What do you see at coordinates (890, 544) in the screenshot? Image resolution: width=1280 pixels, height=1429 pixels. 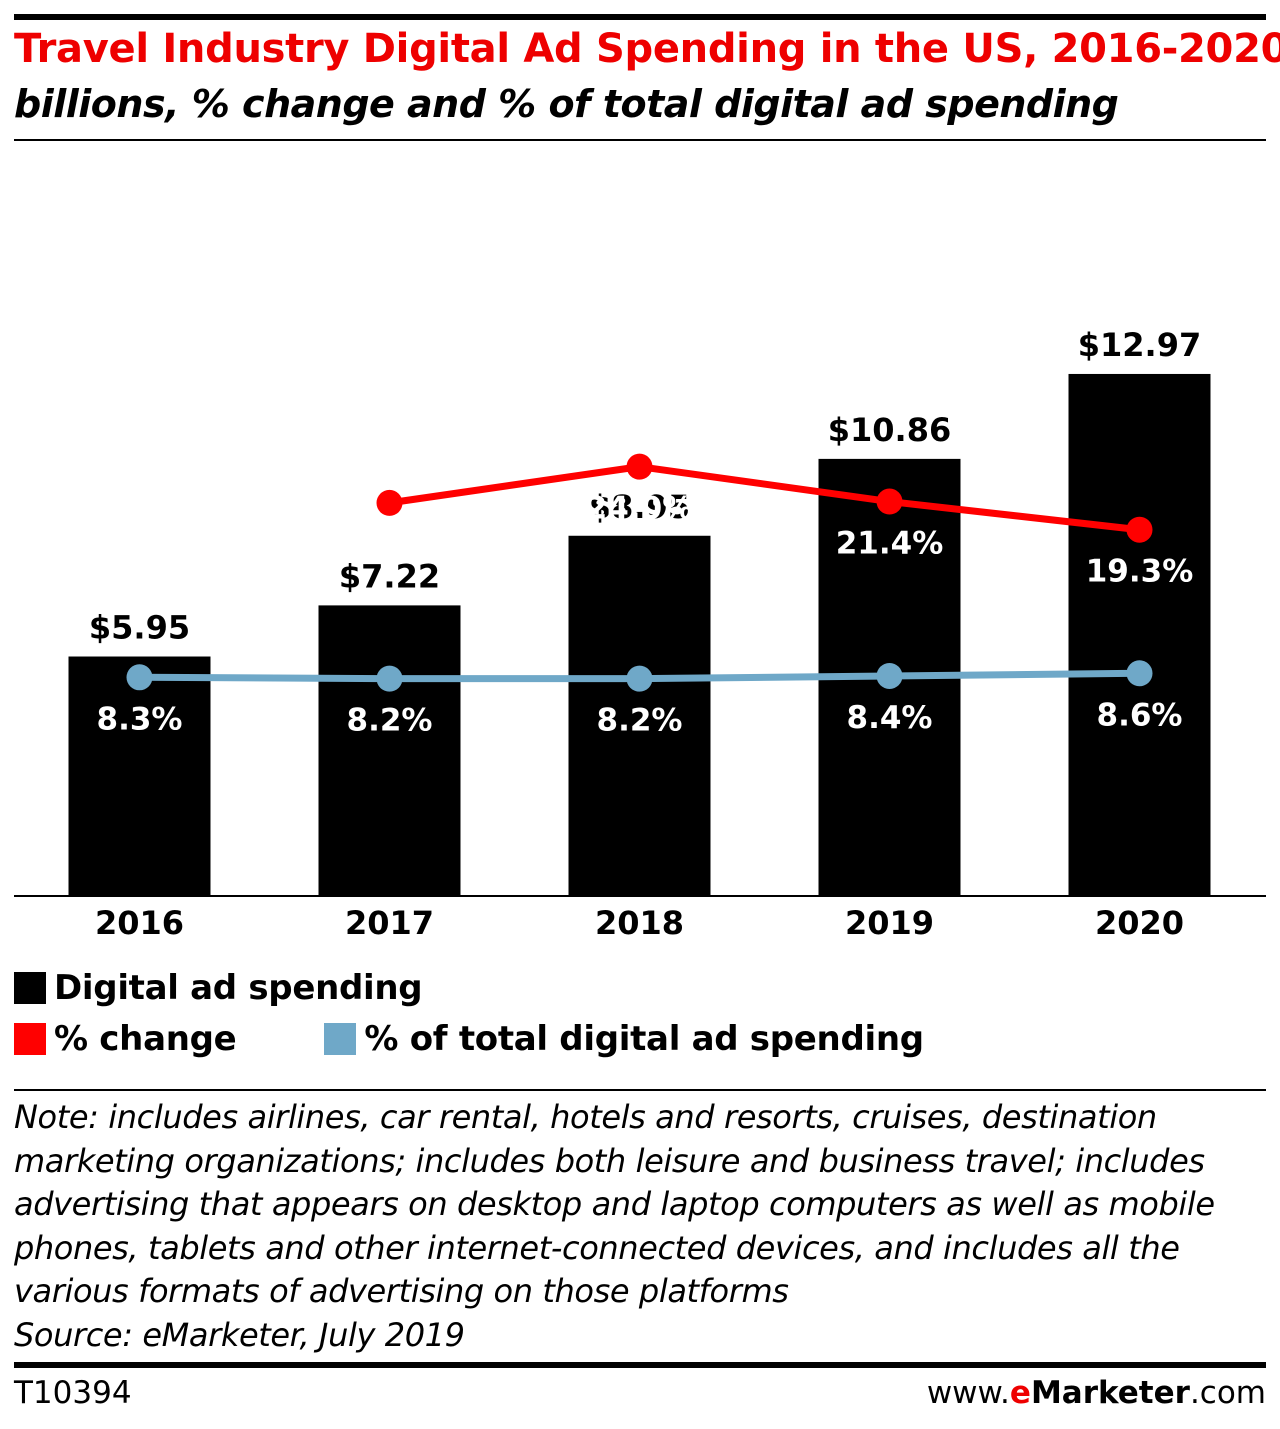 I see `point-label-change-2019: 21.4%` at bounding box center [890, 544].